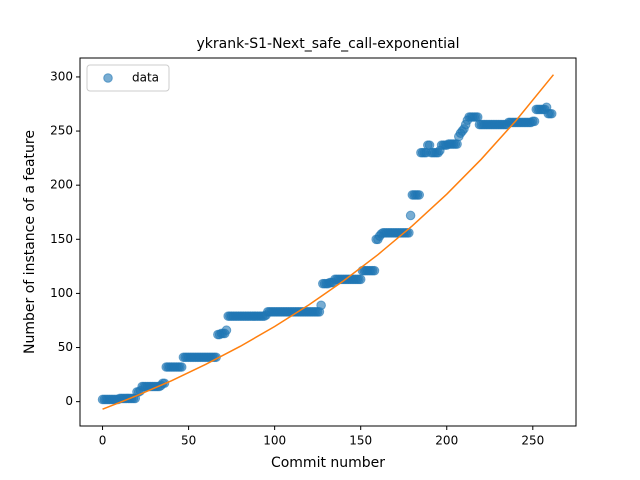 The height and width of the screenshot is (480, 640). I want to click on x-tick-label: 150, so click(360, 441).